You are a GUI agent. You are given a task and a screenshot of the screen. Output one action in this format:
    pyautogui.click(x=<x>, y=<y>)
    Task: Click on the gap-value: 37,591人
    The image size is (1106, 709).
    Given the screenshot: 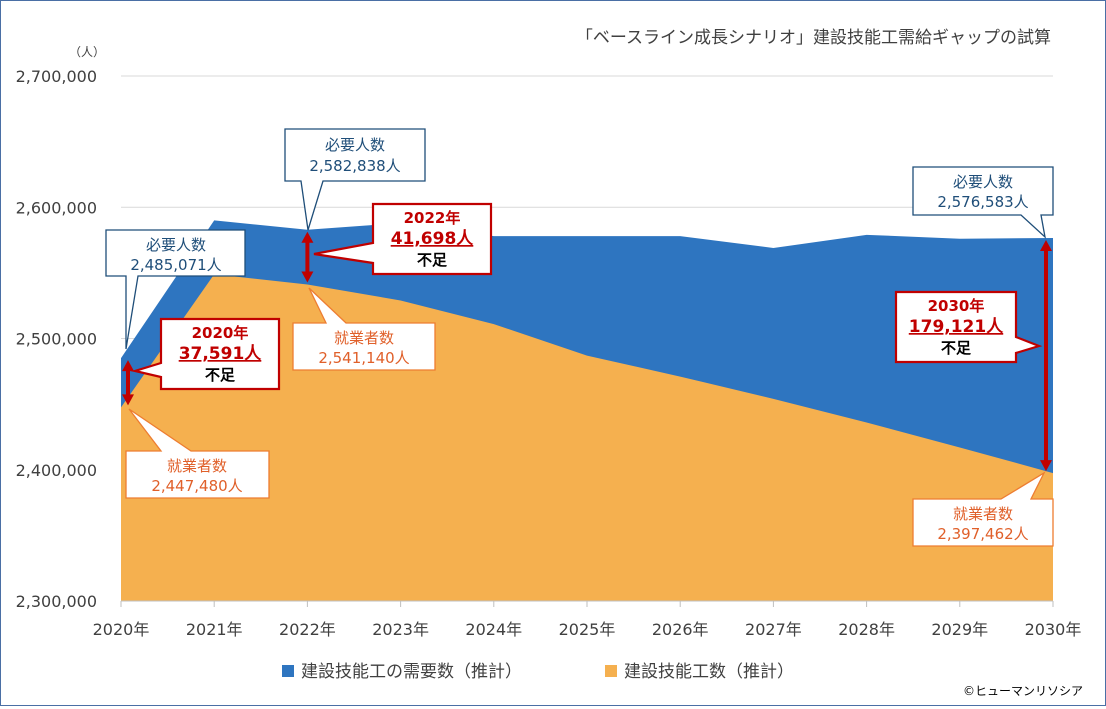 What is the action you would take?
    pyautogui.click(x=221, y=354)
    